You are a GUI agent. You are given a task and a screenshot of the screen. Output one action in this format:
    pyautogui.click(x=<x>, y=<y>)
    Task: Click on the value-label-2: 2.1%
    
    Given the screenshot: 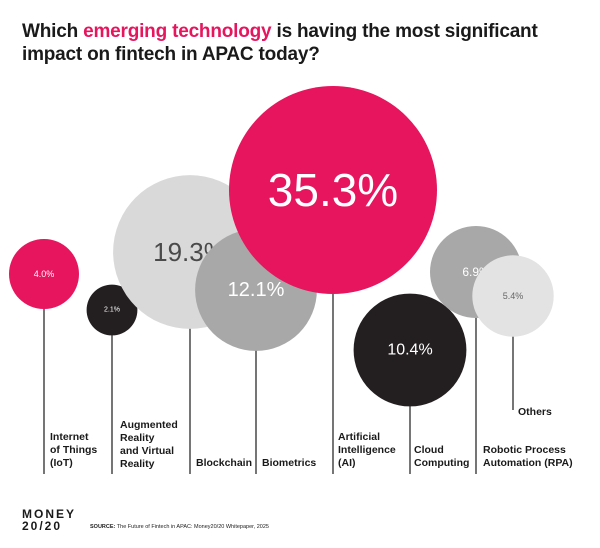 What is the action you would take?
    pyautogui.click(x=112, y=310)
    